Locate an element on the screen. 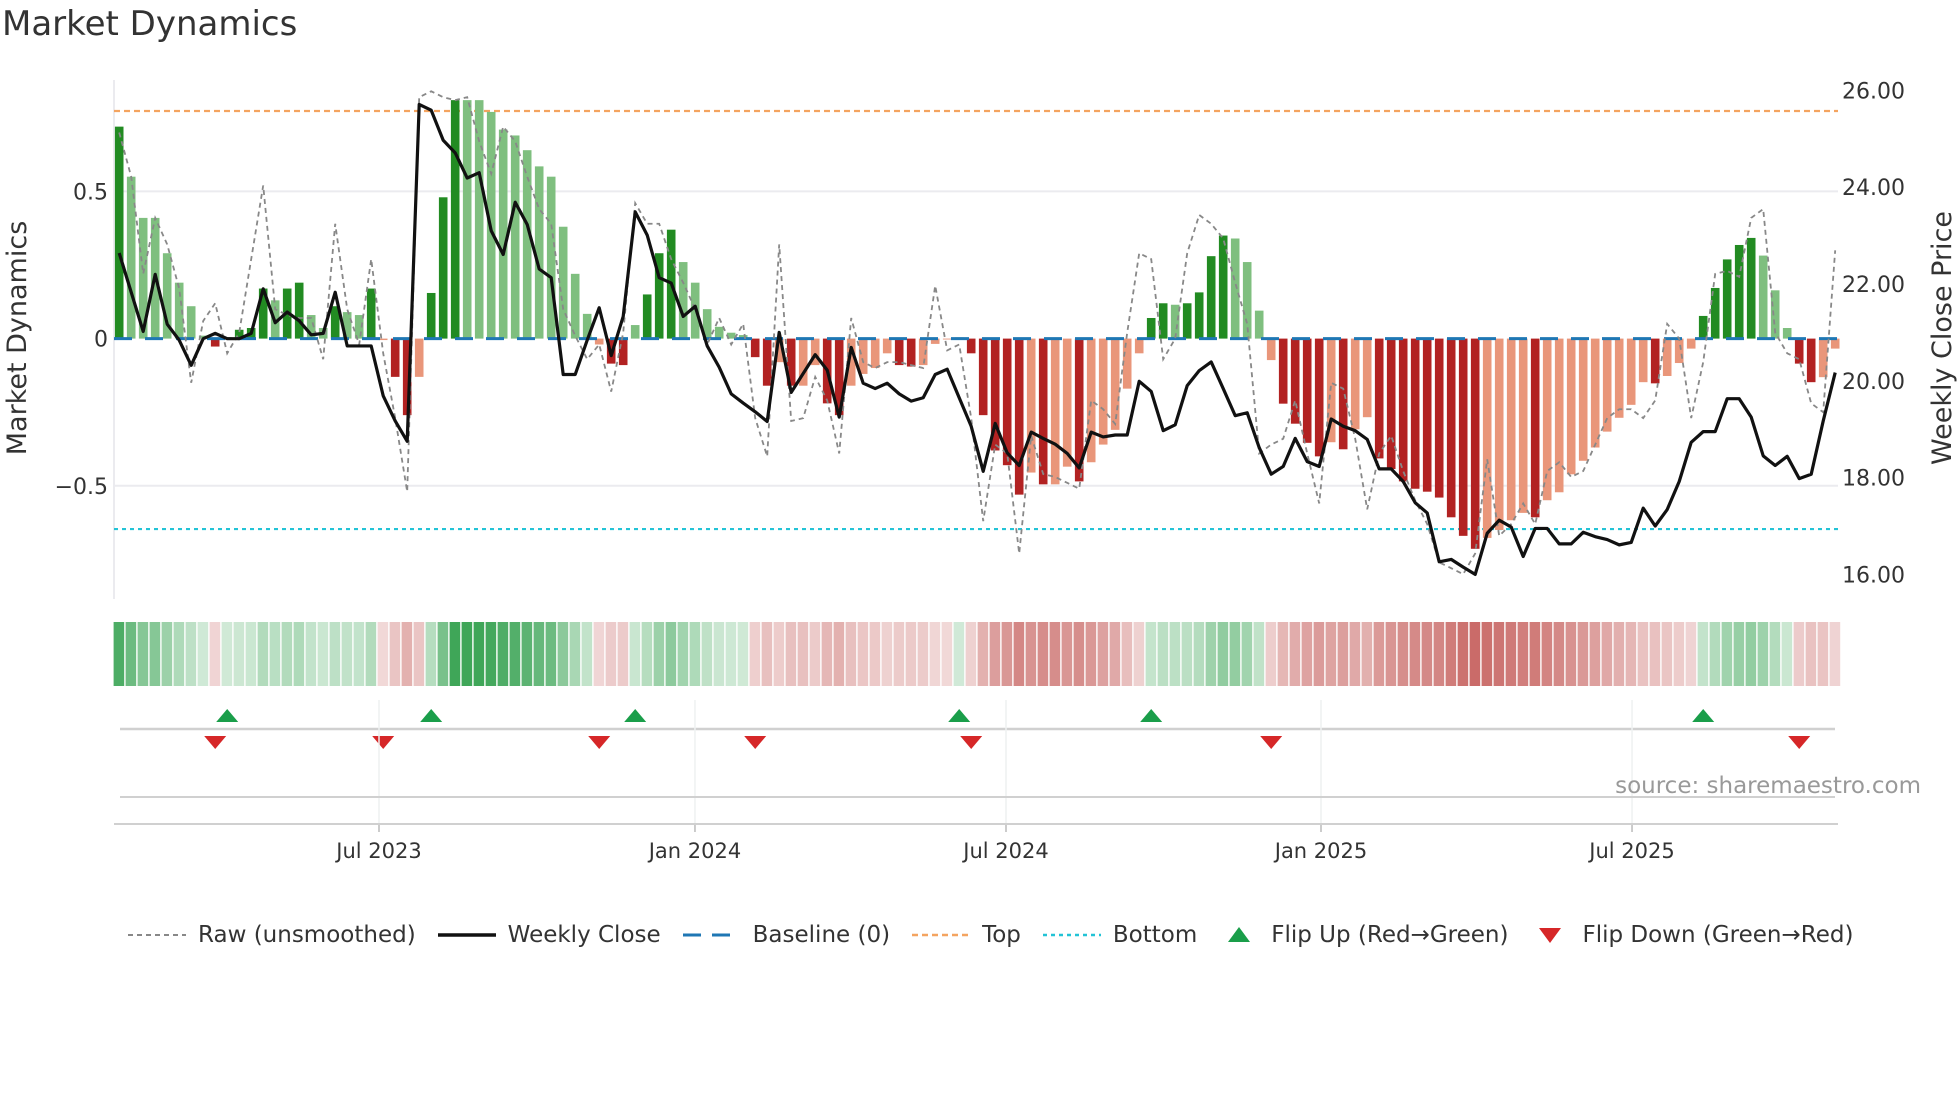 Image resolution: width=1960 pixels, height=1102 pixels. y-tick-label: 0.5 is located at coordinates (90, 192).